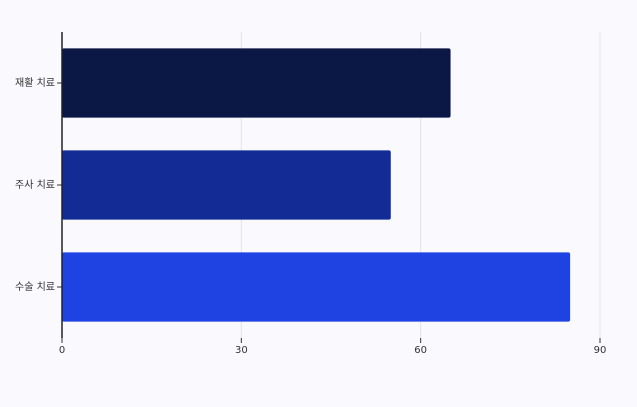 This screenshot has width=637, height=407. I want to click on y-tick-label: 수술 치료, so click(35, 287).